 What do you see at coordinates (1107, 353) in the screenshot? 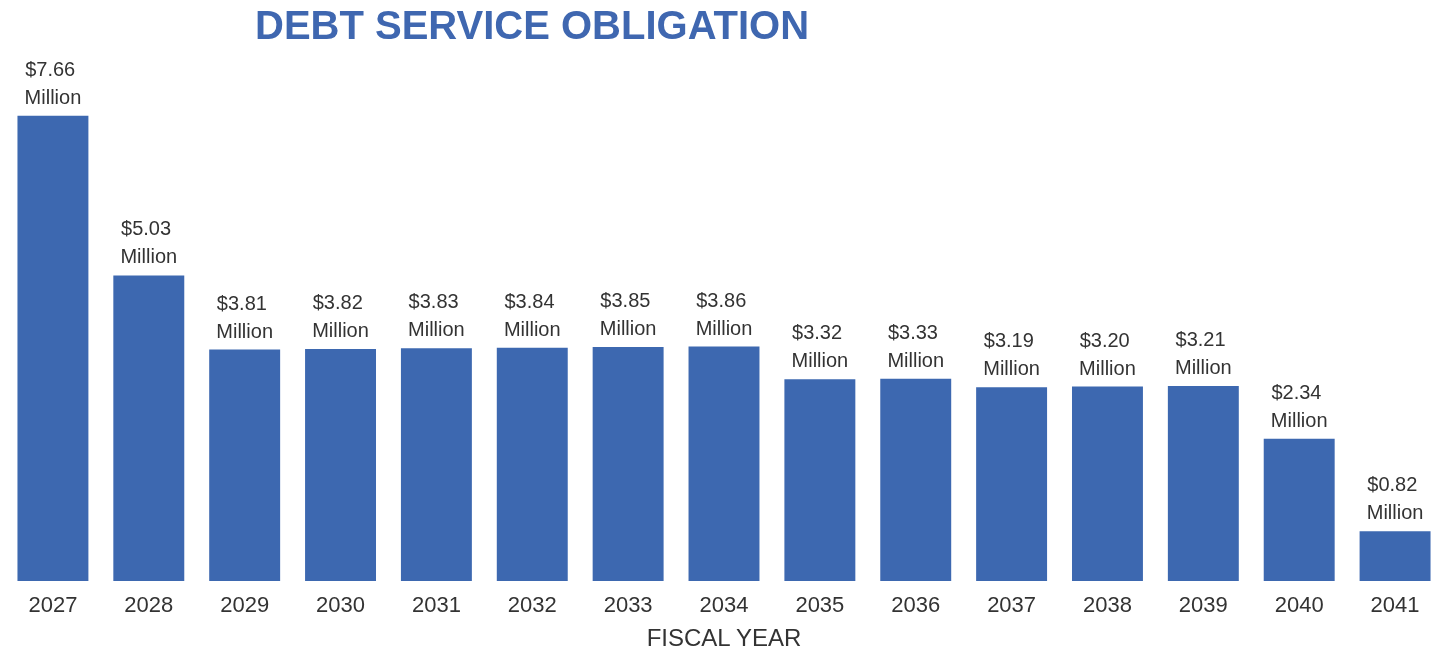
I see `data-label: $3.20 Million` at bounding box center [1107, 353].